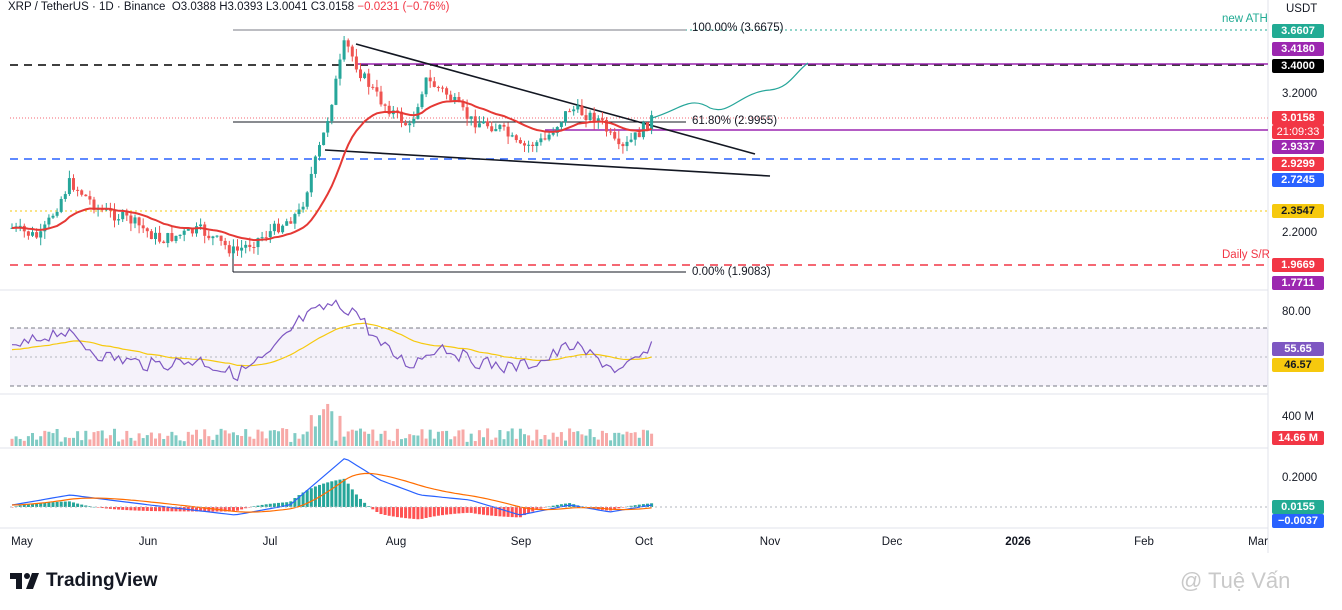  I want to click on price-tag-1-7711: 1.7711, so click(1298, 283).